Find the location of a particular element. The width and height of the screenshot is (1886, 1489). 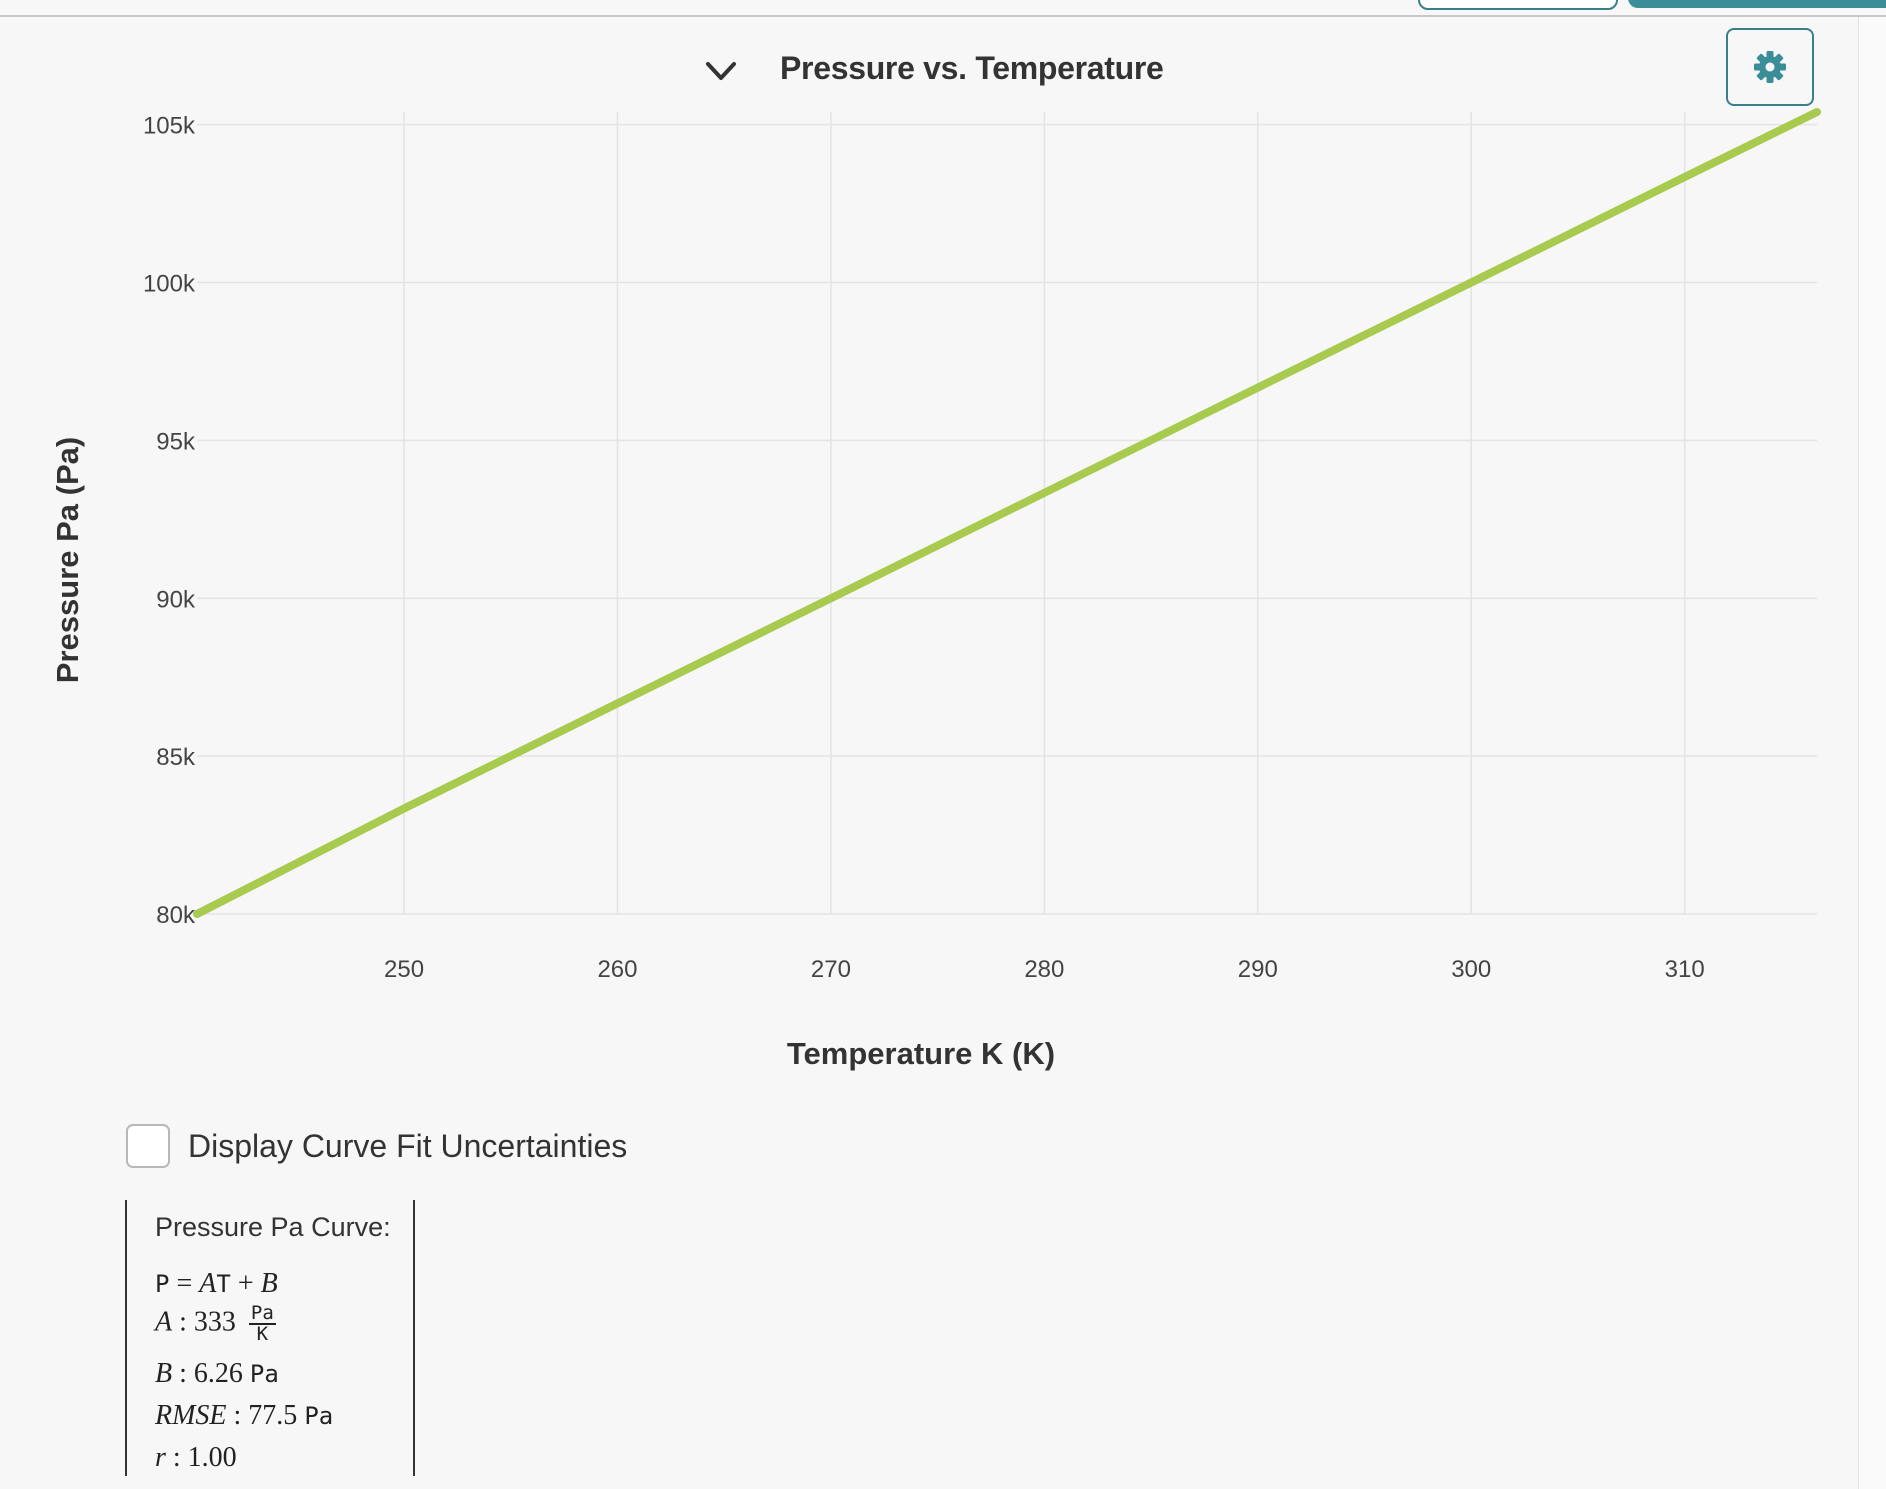

gear-icon is located at coordinates (1770, 67).